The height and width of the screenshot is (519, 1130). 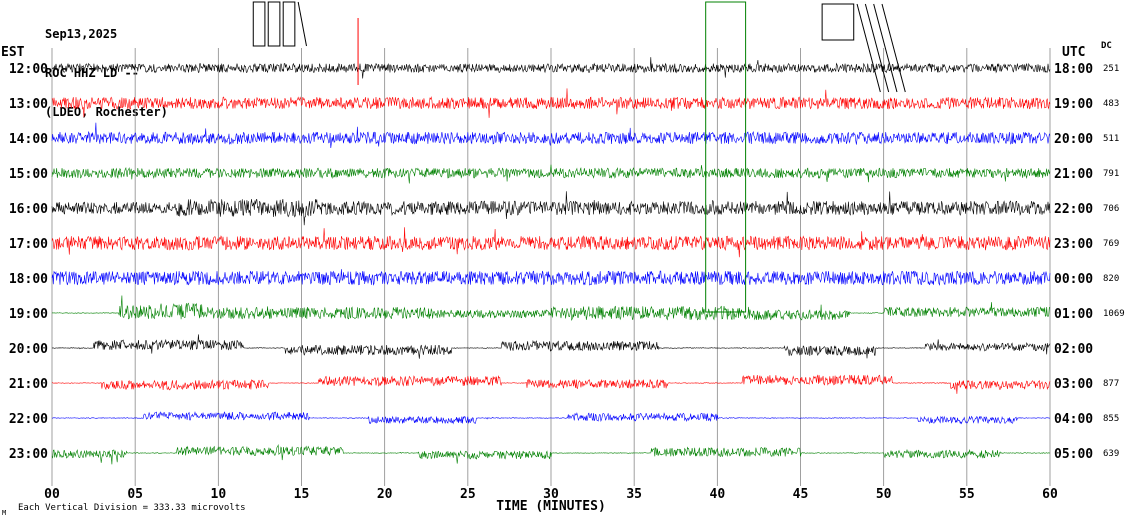 What do you see at coordinates (967, 494) in the screenshot?
I see `x-tick-label: 55` at bounding box center [967, 494].